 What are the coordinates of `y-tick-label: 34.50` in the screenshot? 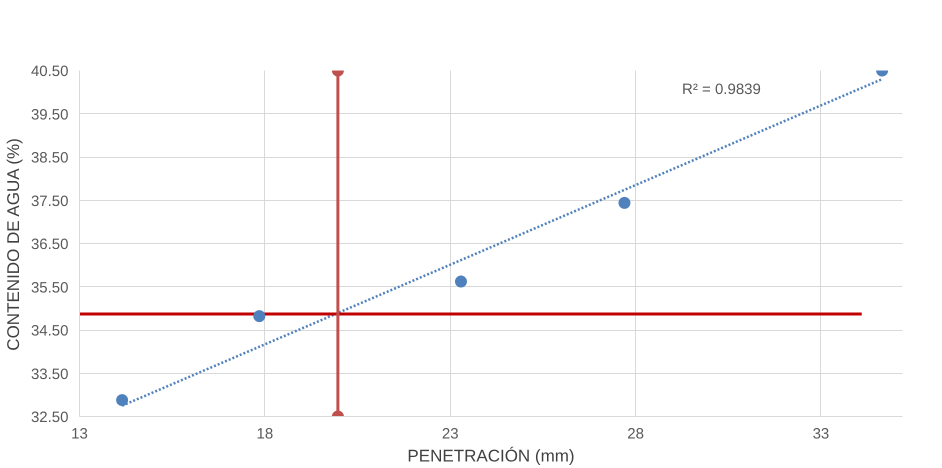 It's located at (49, 331).